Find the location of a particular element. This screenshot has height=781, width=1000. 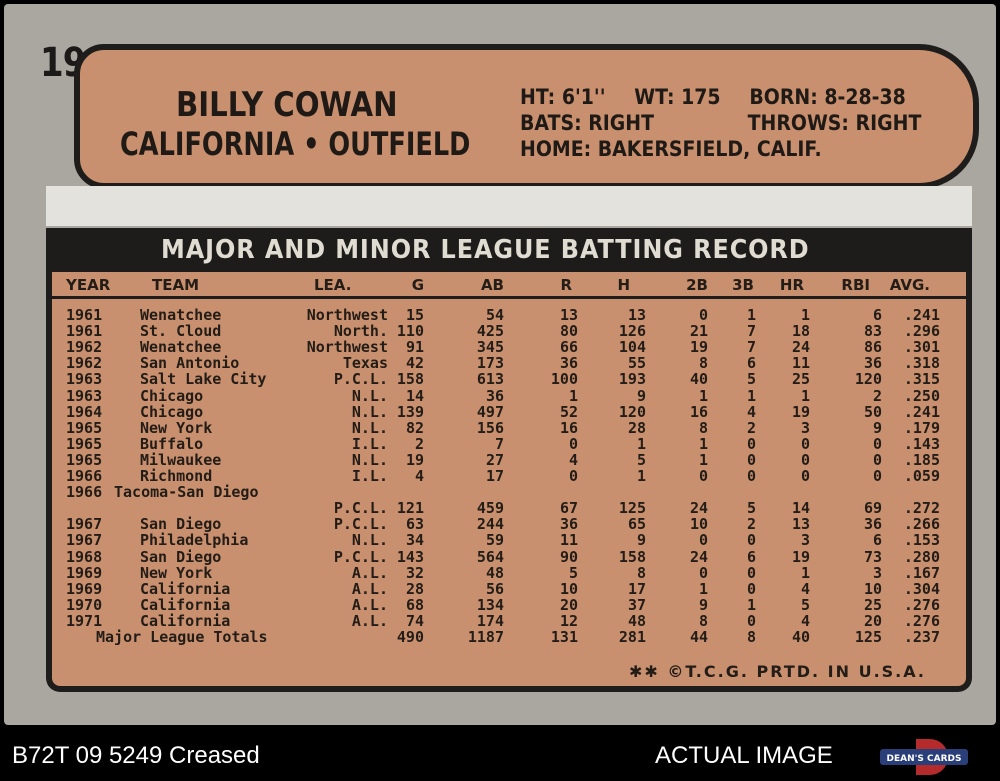

stat-cell: .266 is located at coordinates (921, 524).